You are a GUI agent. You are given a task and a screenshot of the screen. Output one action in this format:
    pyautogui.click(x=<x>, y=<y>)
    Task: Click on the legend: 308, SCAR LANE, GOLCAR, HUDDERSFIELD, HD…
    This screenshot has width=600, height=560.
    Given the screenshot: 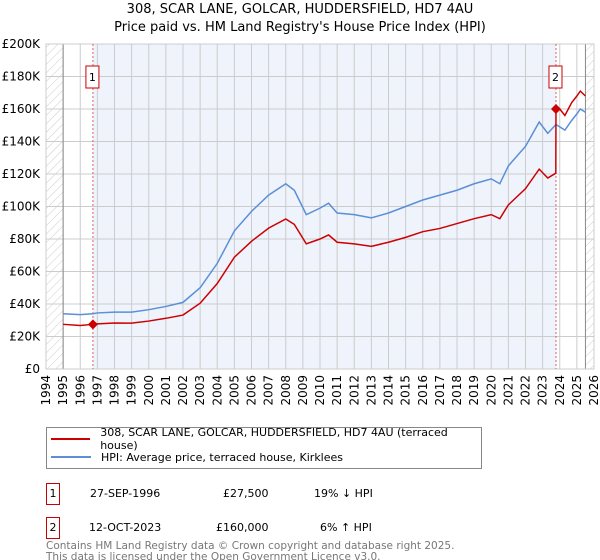 What is the action you would take?
    pyautogui.click(x=264, y=447)
    